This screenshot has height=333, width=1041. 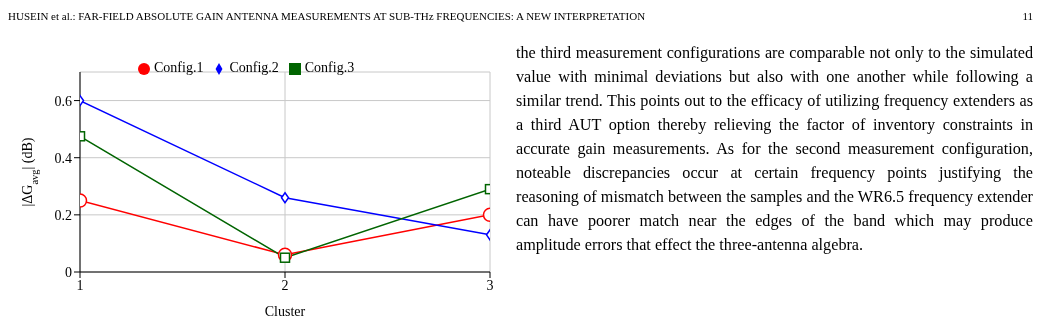 What do you see at coordinates (329, 67) in the screenshot?
I see `legend-label: Config.3` at bounding box center [329, 67].